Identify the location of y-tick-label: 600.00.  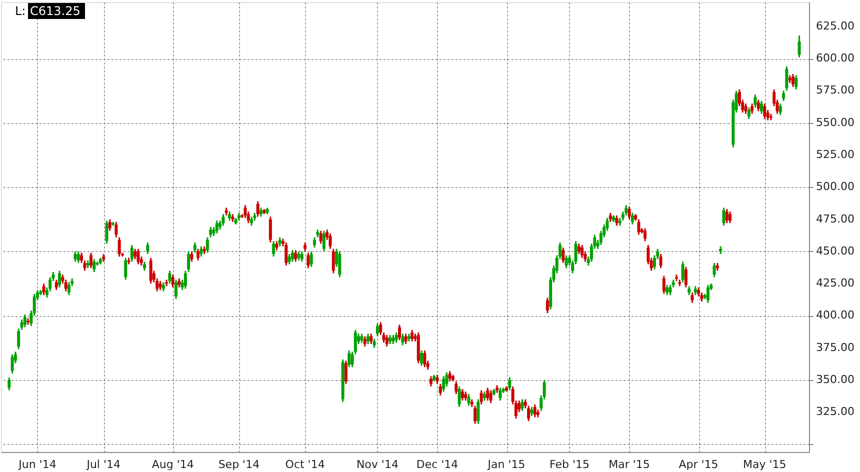
(835, 58).